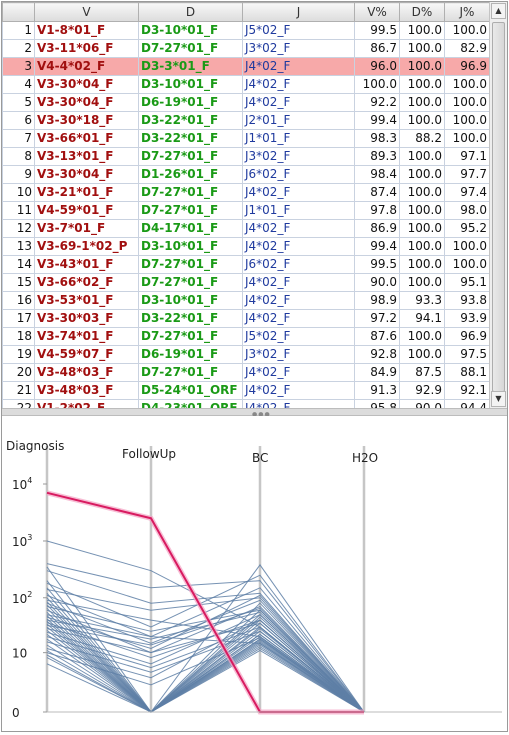 Image resolution: width=509 pixels, height=735 pixels. Describe the element at coordinates (422, 12) in the screenshot. I see `column-header-d-pct: D%` at that location.